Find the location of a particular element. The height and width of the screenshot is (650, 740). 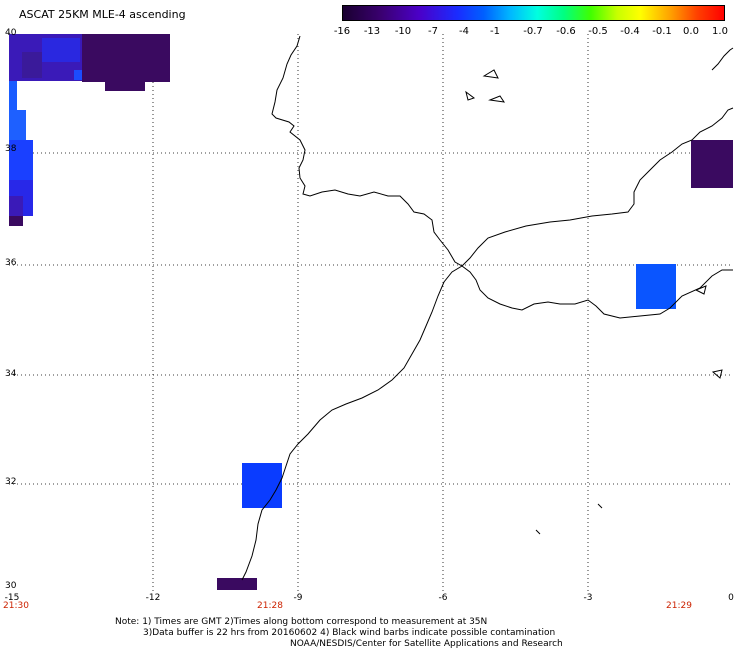

colorbar-label: 0.0 is located at coordinates (691, 31).